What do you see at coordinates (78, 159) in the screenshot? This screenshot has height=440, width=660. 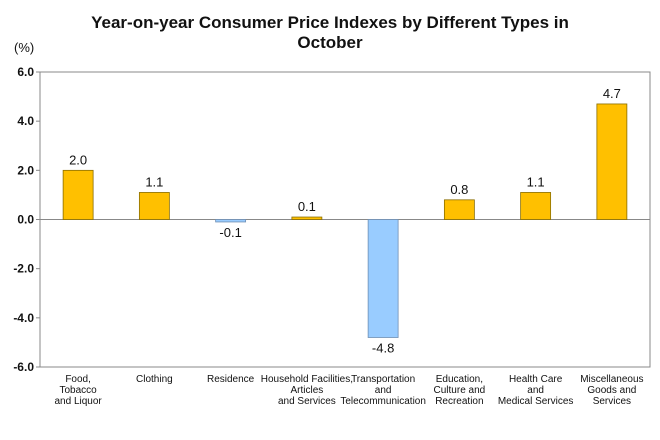 I see `data-label: 2.0` at bounding box center [78, 159].